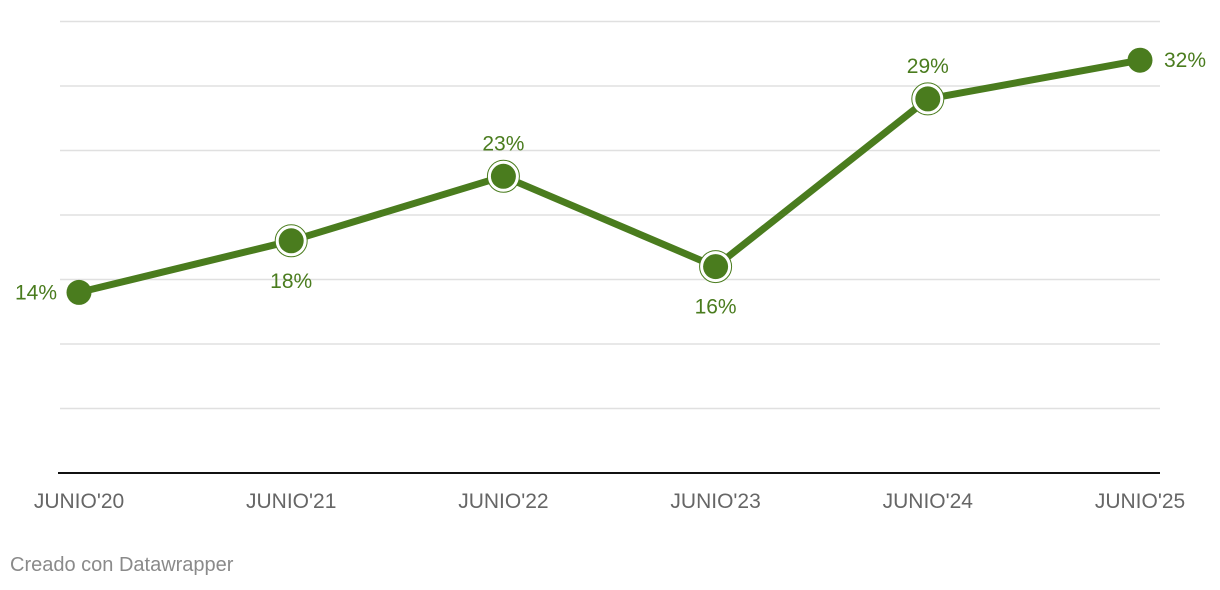 The height and width of the screenshot is (590, 1220). Describe the element at coordinates (291, 501) in the screenshot. I see `x-tick-label: JUNIO'21` at that location.